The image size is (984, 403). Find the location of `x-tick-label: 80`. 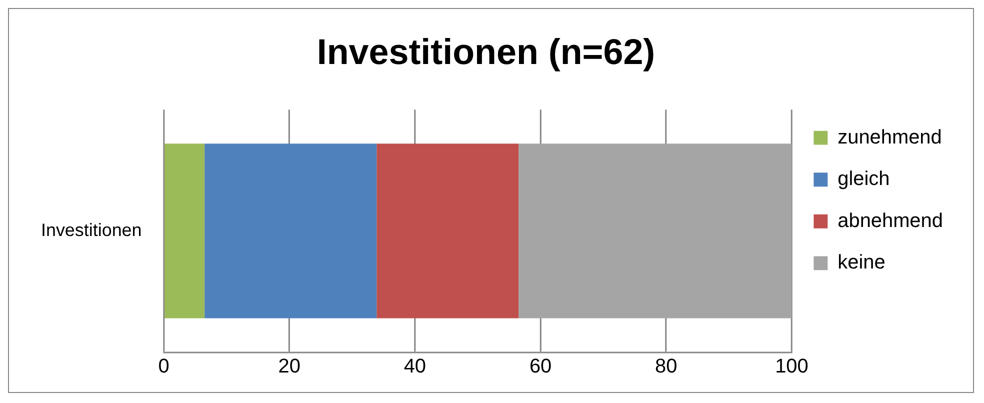

x-tick-label: 80 is located at coordinates (666, 367).